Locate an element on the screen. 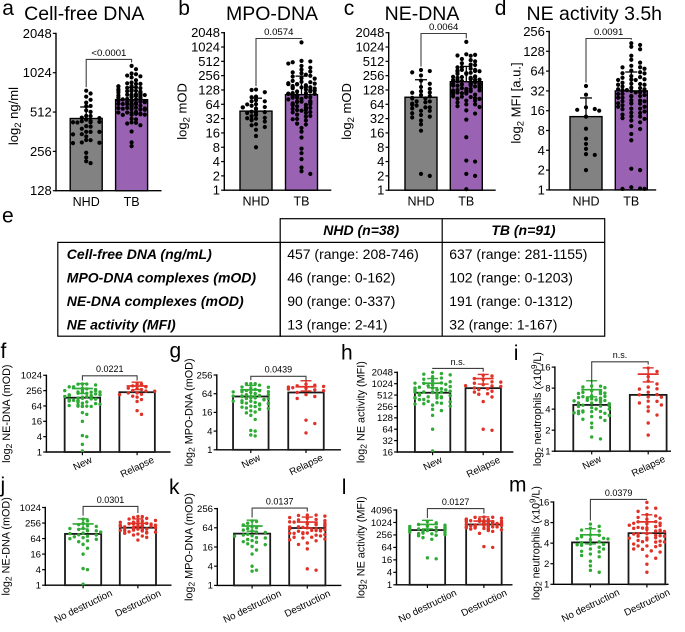 Image resolution: width=685 pixels, height=632 pixels. svg-text: 102 (range: 0-1203) is located at coordinates (511, 277).